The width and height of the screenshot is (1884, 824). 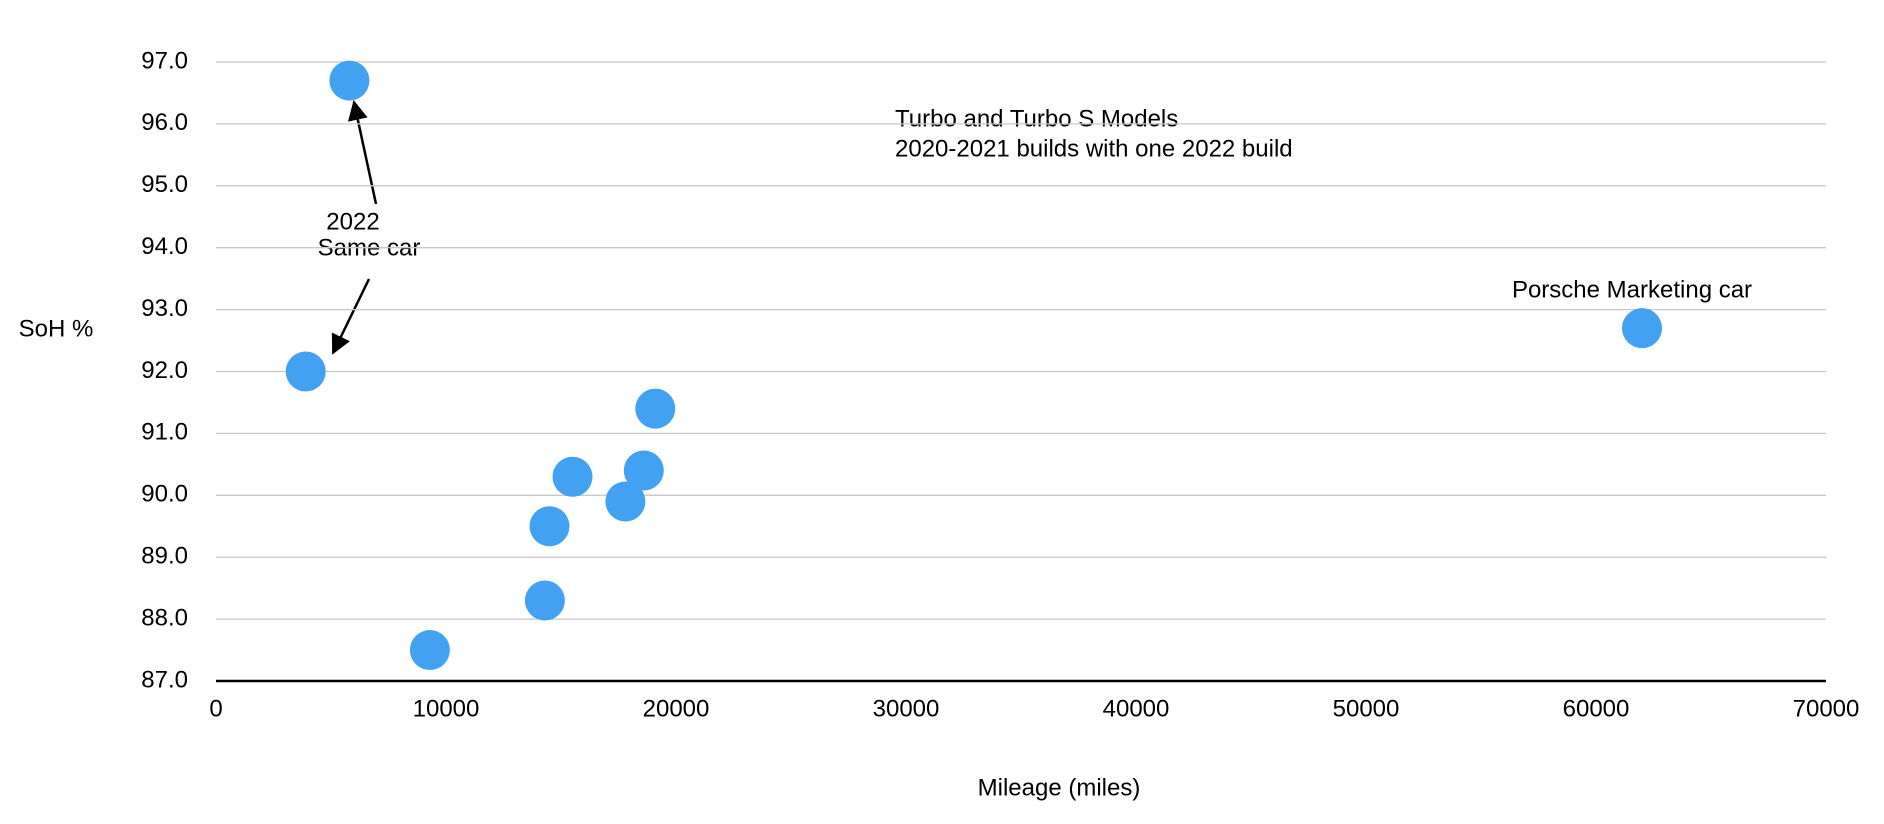 What do you see at coordinates (1094, 148) in the screenshot?
I see `annotation: 2020-2021 builds with one 2022 build` at bounding box center [1094, 148].